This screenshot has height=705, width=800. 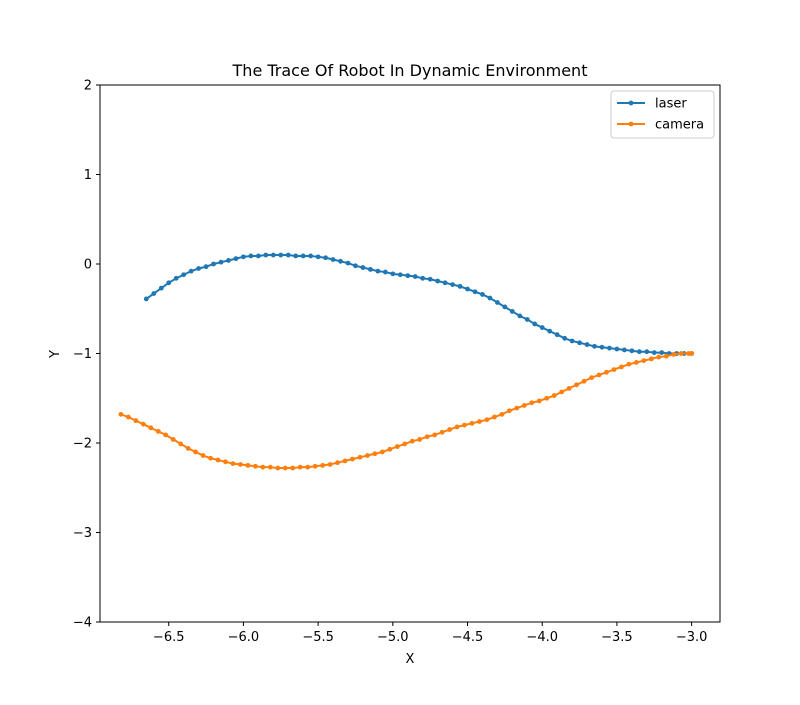 What do you see at coordinates (652, 104) in the screenshot?
I see `legend-item-laser: laser` at bounding box center [652, 104].